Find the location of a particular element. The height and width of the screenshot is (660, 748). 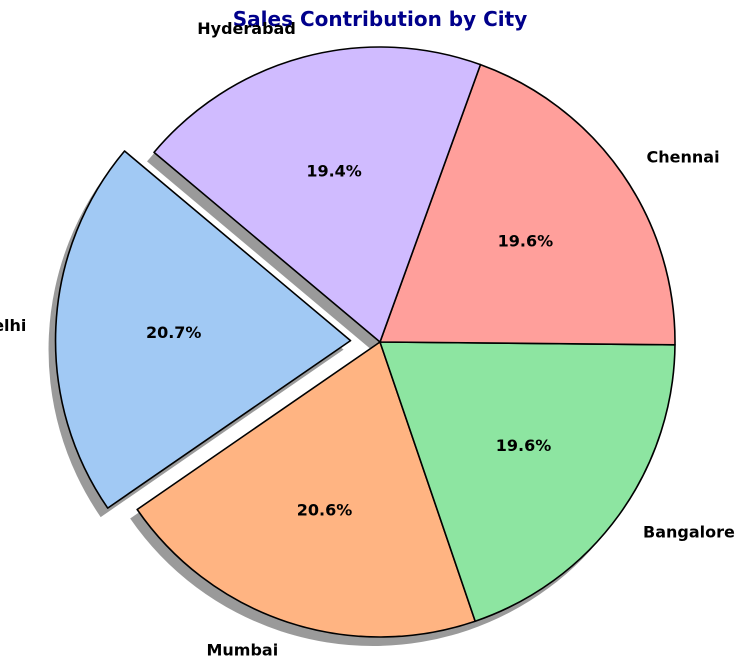

percent-label-delhi: 20.7% is located at coordinates (174, 332).